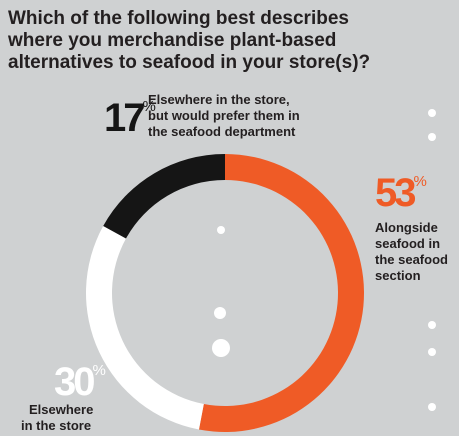 Image resolution: width=459 pixels, height=436 pixels. What do you see at coordinates (406, 227) in the screenshot?
I see `slice-label-line: Alongside` at bounding box center [406, 227].